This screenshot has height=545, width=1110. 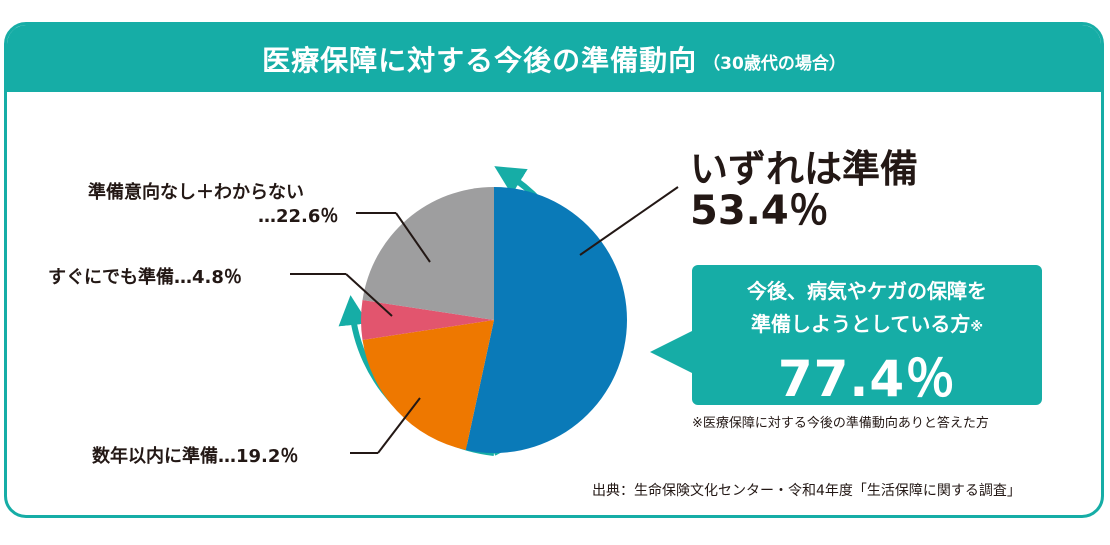 I want to click on header-bar: 医療保障に対する今後の準備動向 （30歳代の場合）, so click(x=554, y=58).